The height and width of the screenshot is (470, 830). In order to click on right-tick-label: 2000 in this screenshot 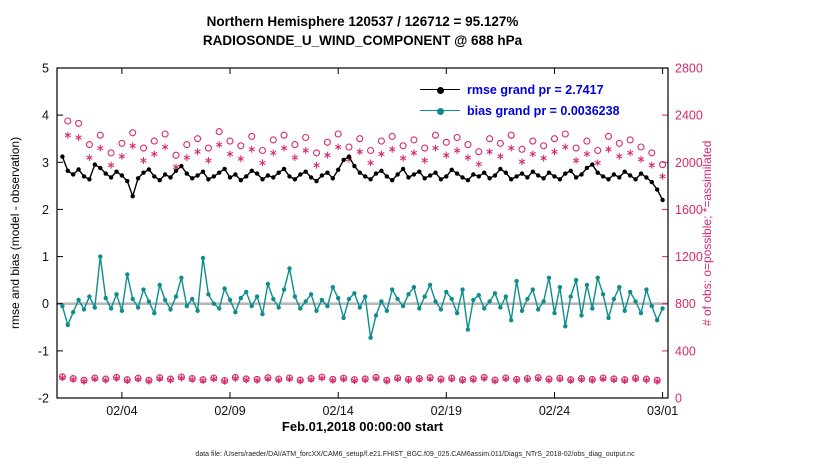, I will do `click(689, 163)`.